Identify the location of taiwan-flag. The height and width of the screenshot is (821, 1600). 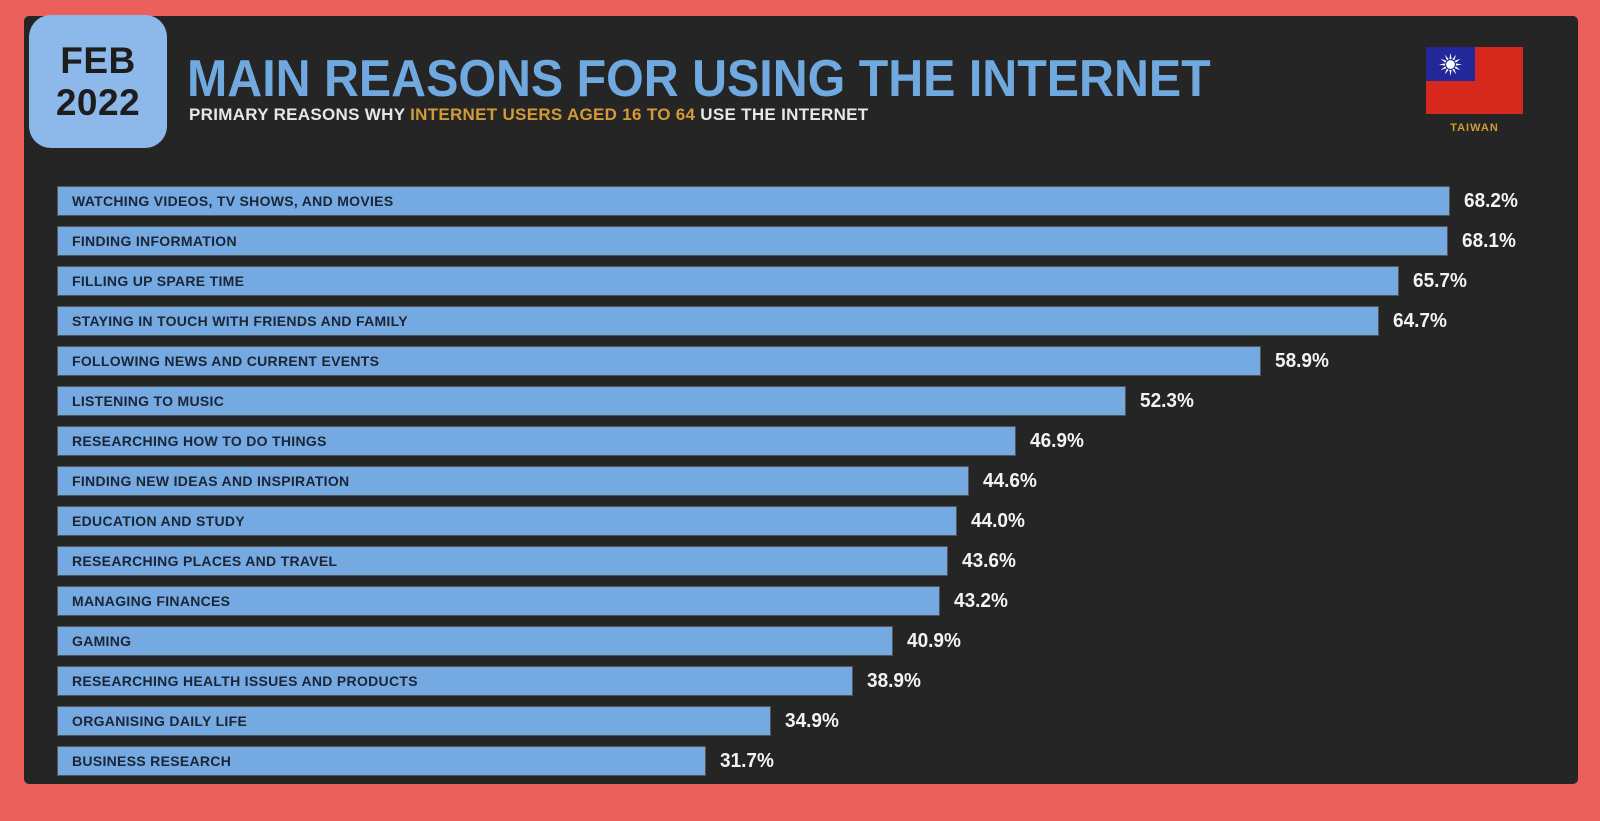
(1474, 80).